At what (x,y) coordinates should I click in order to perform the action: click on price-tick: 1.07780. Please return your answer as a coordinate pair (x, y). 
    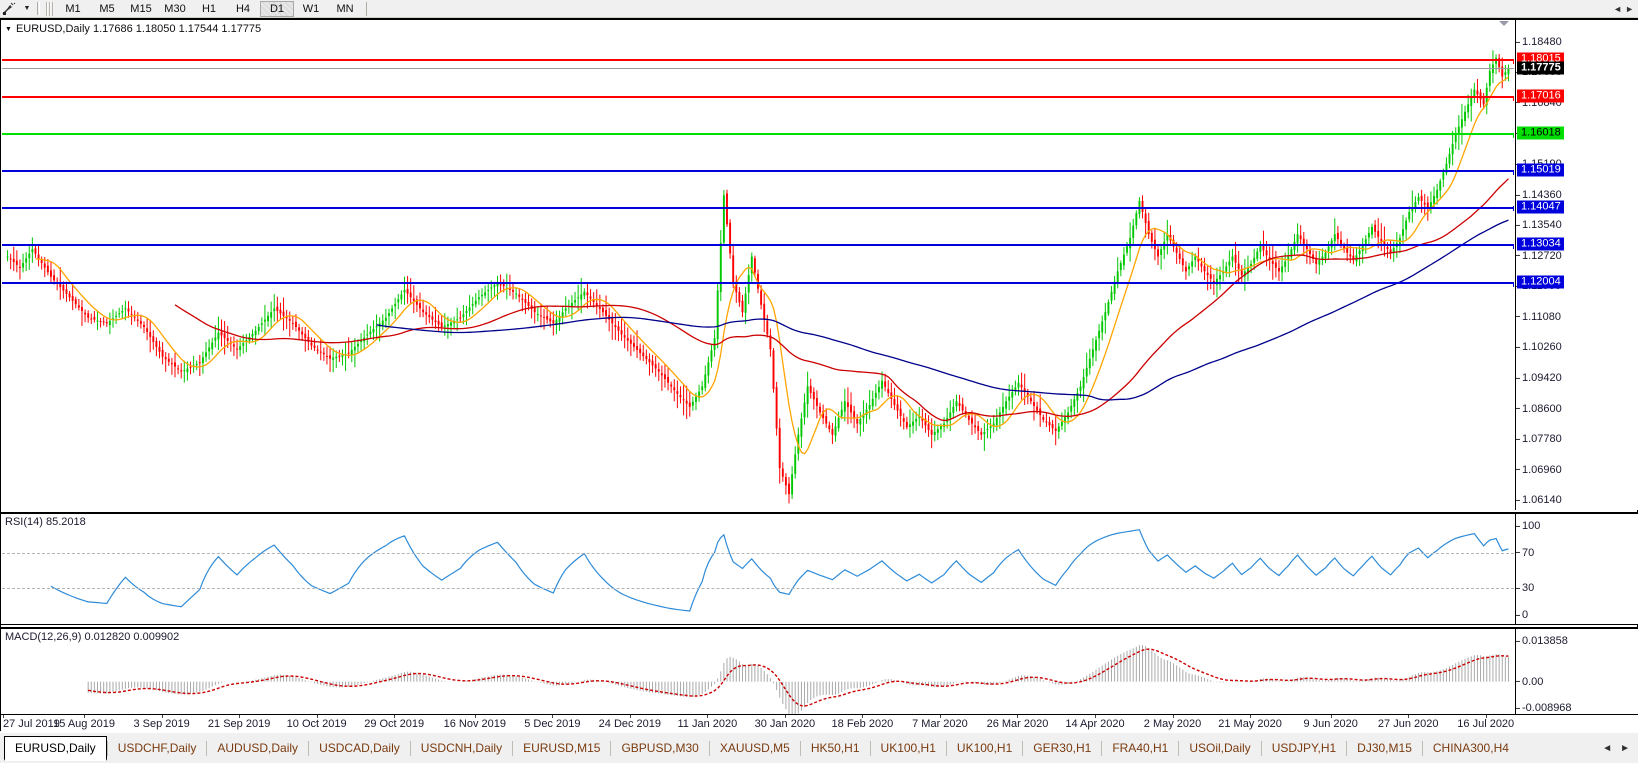
    Looking at the image, I should click on (1539, 439).